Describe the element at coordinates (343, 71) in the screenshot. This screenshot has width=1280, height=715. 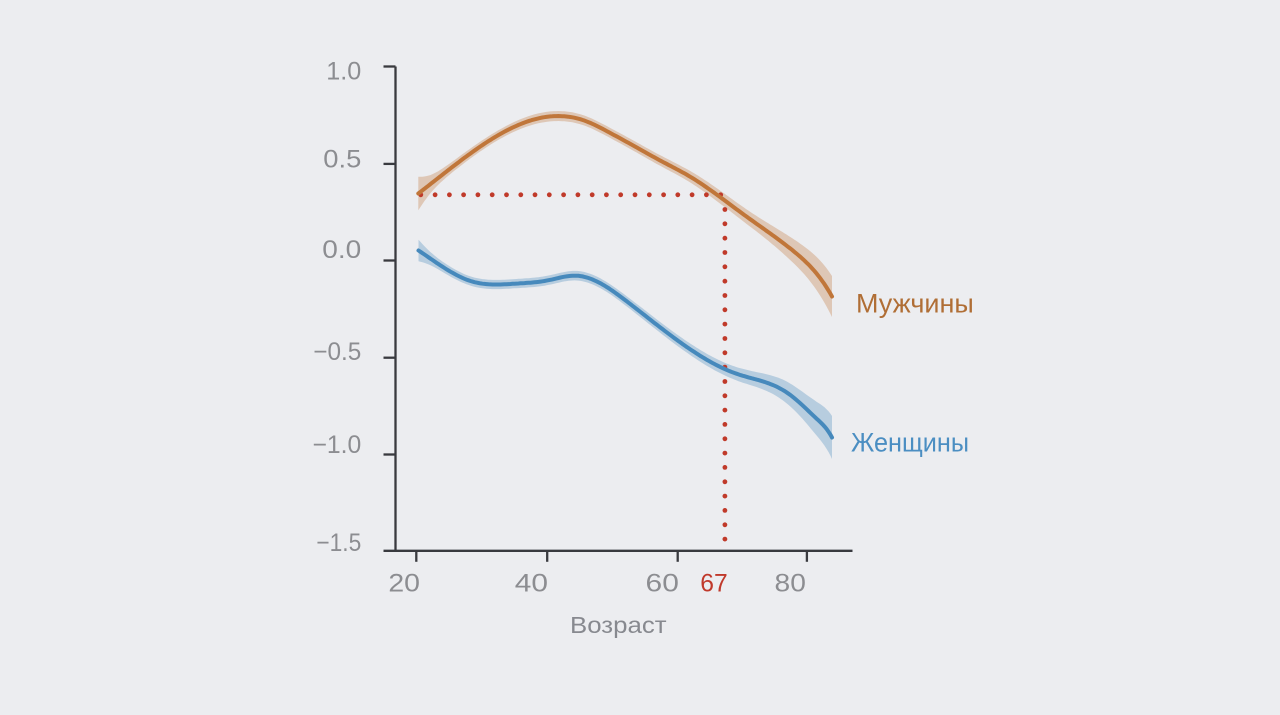
I see `svg-text: 1.0` at that location.